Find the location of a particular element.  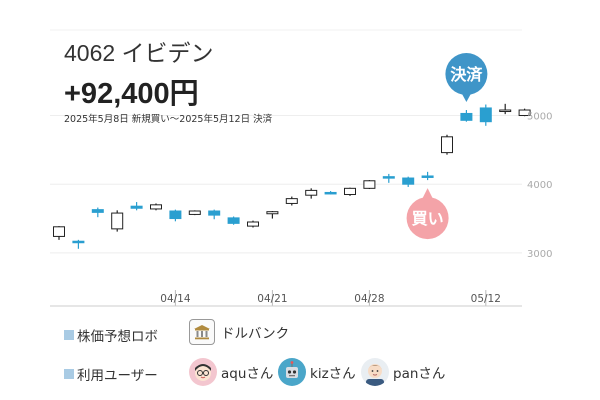

user-aqu: aquさん is located at coordinates (231, 372).